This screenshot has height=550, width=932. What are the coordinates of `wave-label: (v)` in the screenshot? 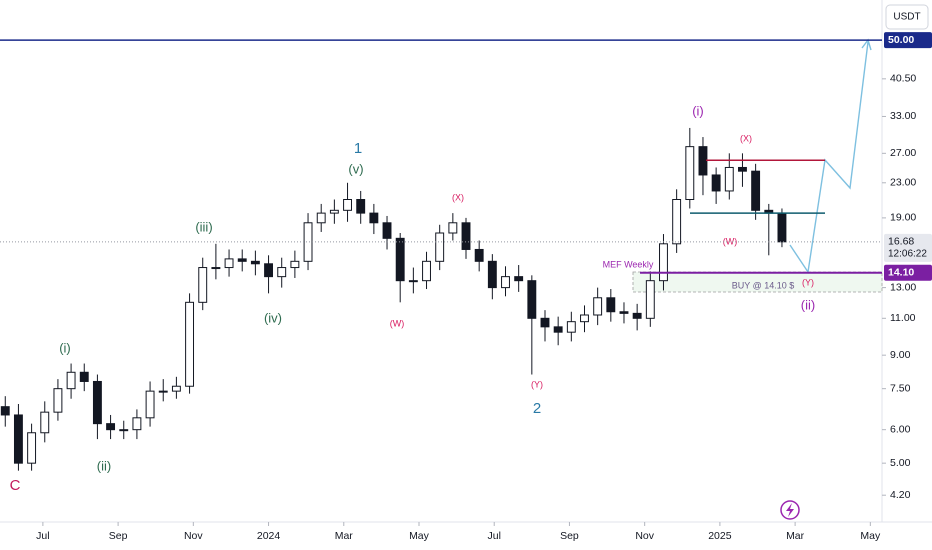 It's located at (355, 168).